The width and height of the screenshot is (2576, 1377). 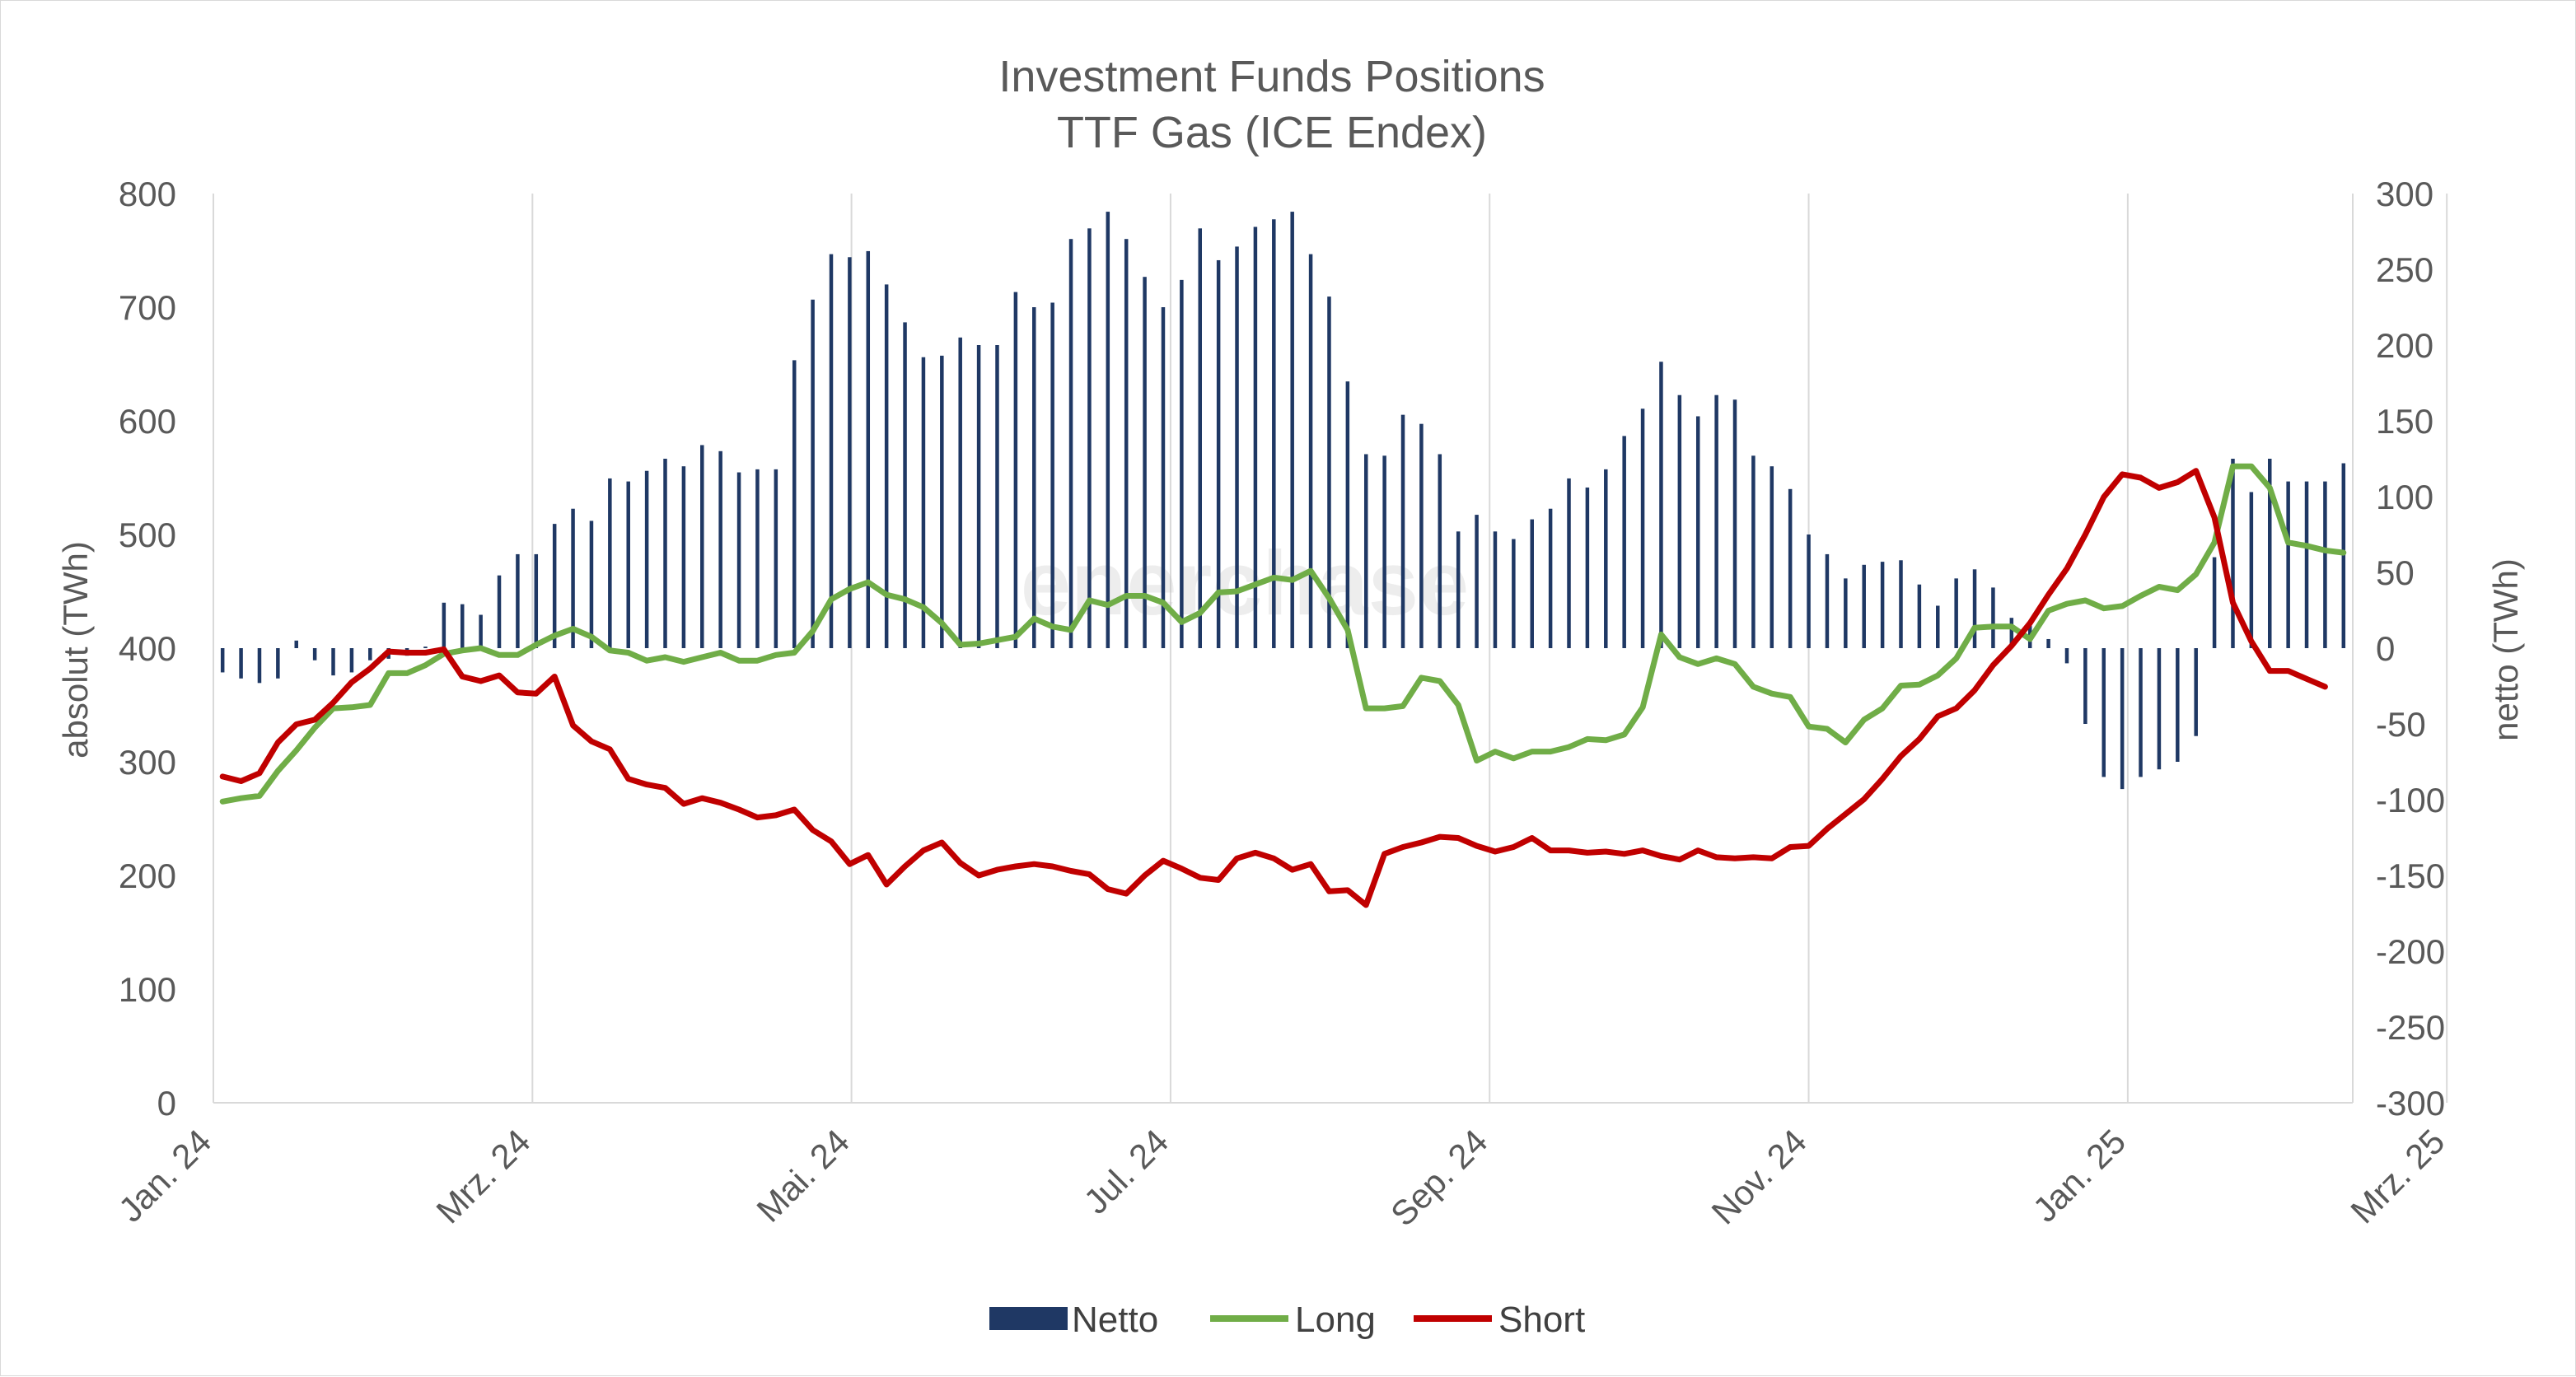 What do you see at coordinates (147, 535) in the screenshot?
I see `y-left-tick-label: 500` at bounding box center [147, 535].